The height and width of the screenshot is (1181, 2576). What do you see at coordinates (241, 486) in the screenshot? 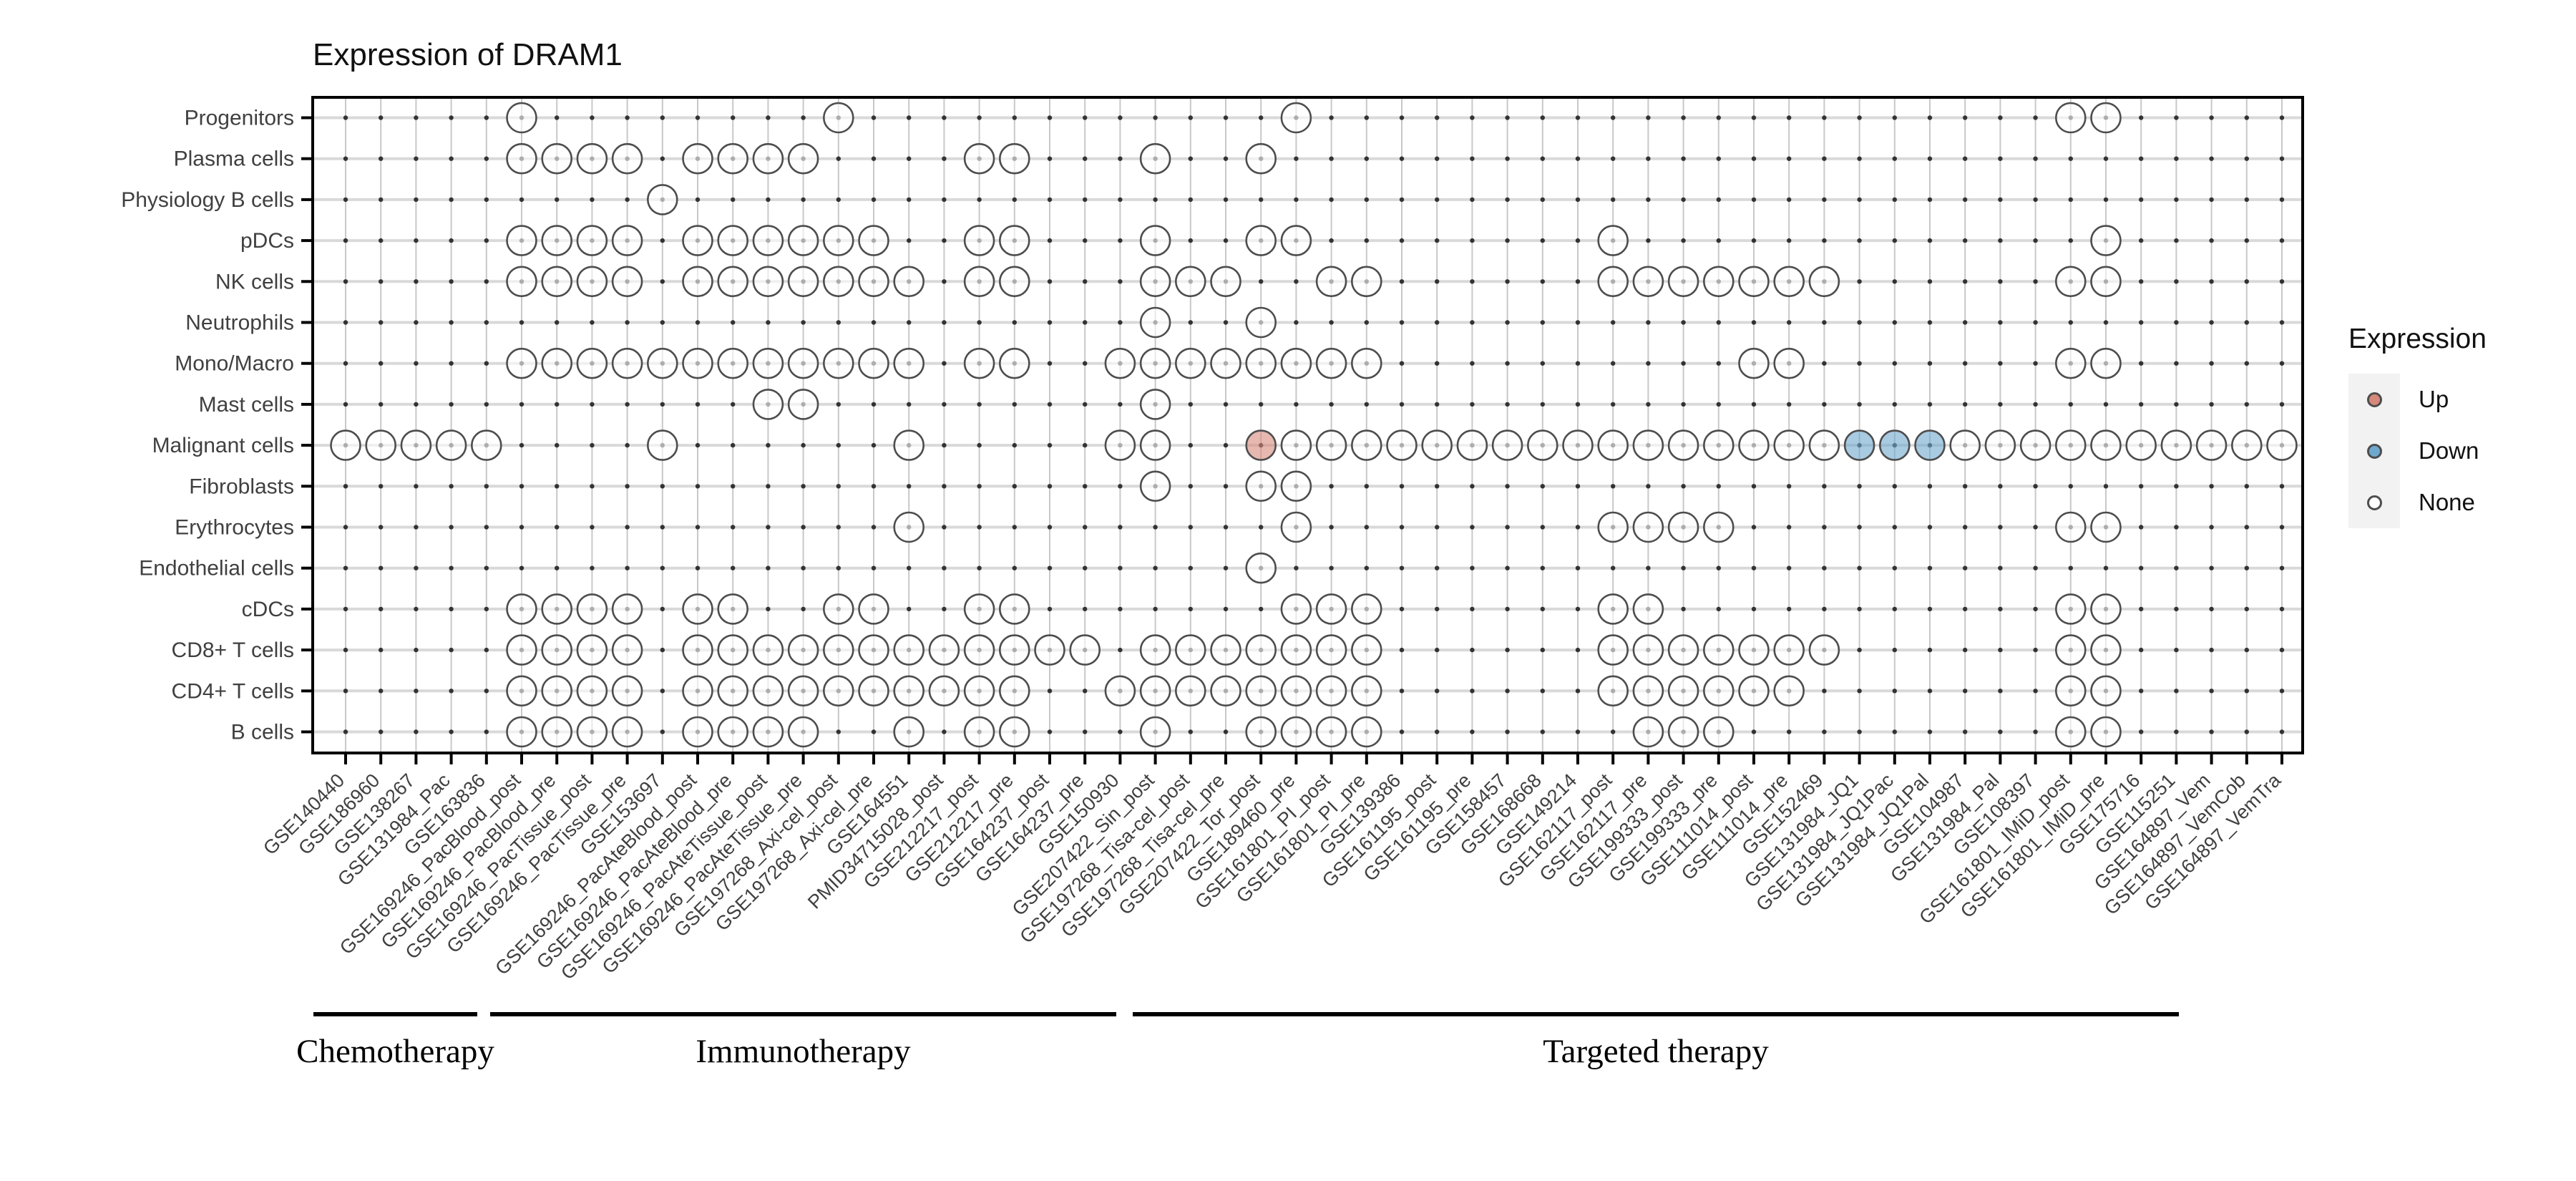
I see `y-axis-label: Fibroblasts` at bounding box center [241, 486].